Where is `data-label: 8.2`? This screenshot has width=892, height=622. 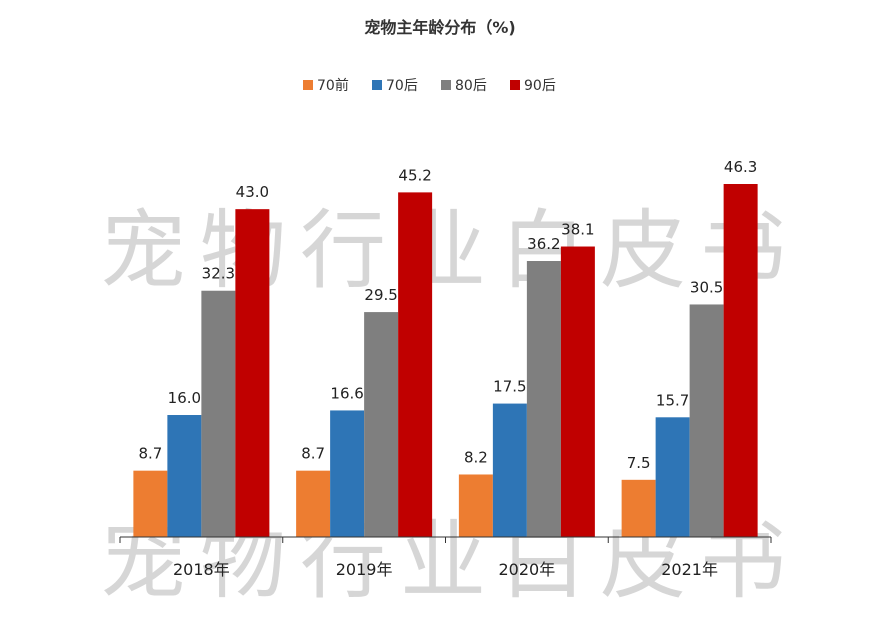 data-label: 8.2 is located at coordinates (476, 457).